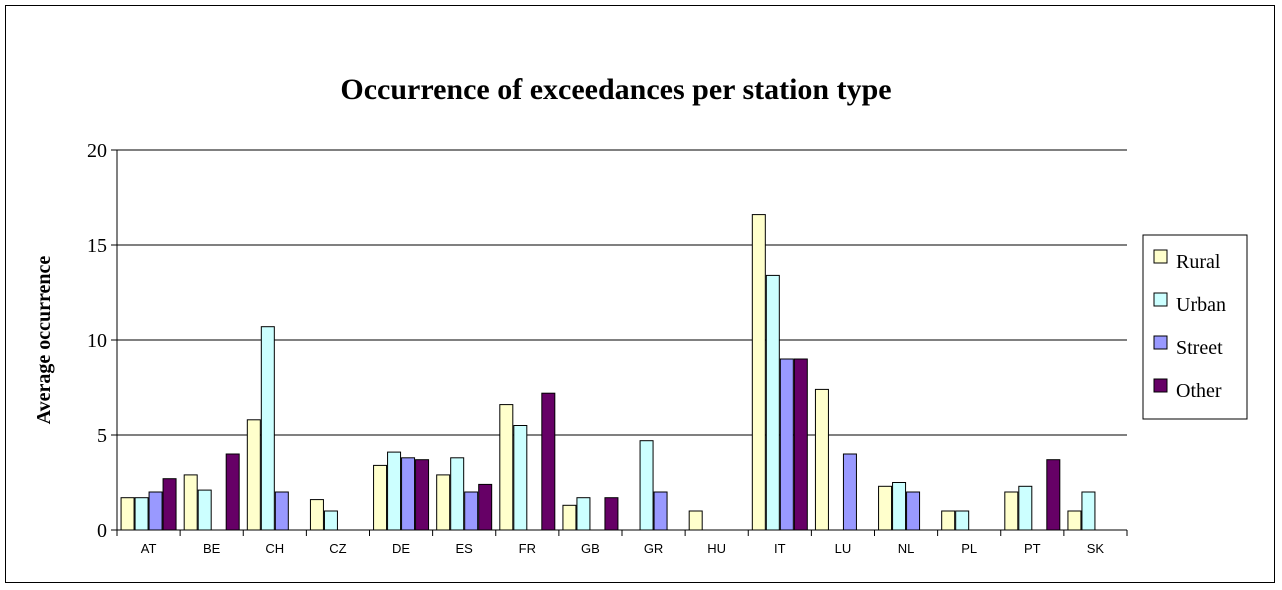  Describe the element at coordinates (394, 491) in the screenshot. I see `bar-urban-de` at that location.